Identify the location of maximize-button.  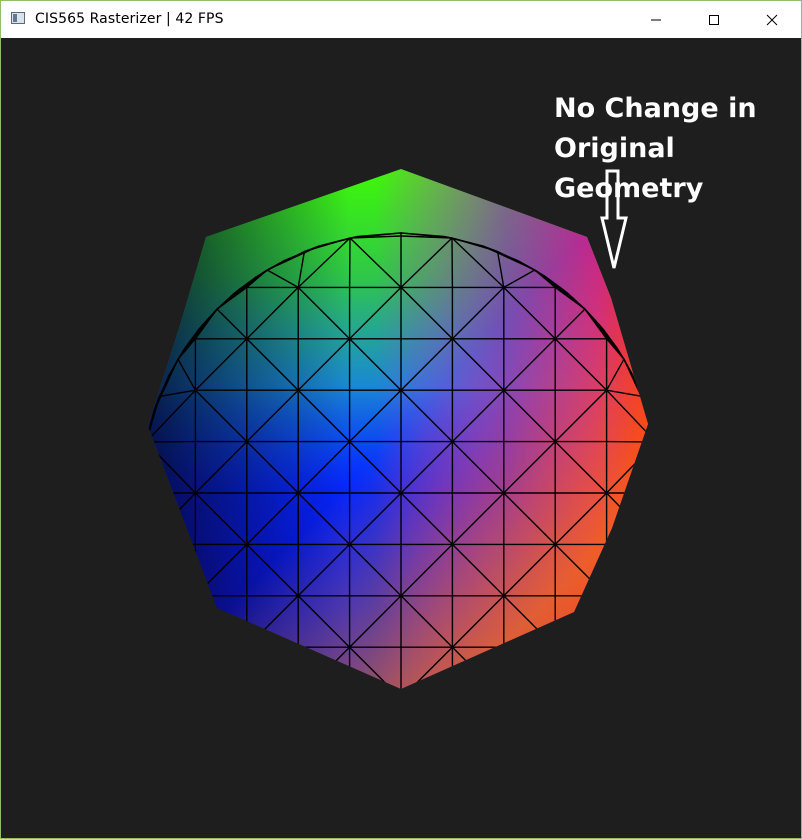
(714, 19).